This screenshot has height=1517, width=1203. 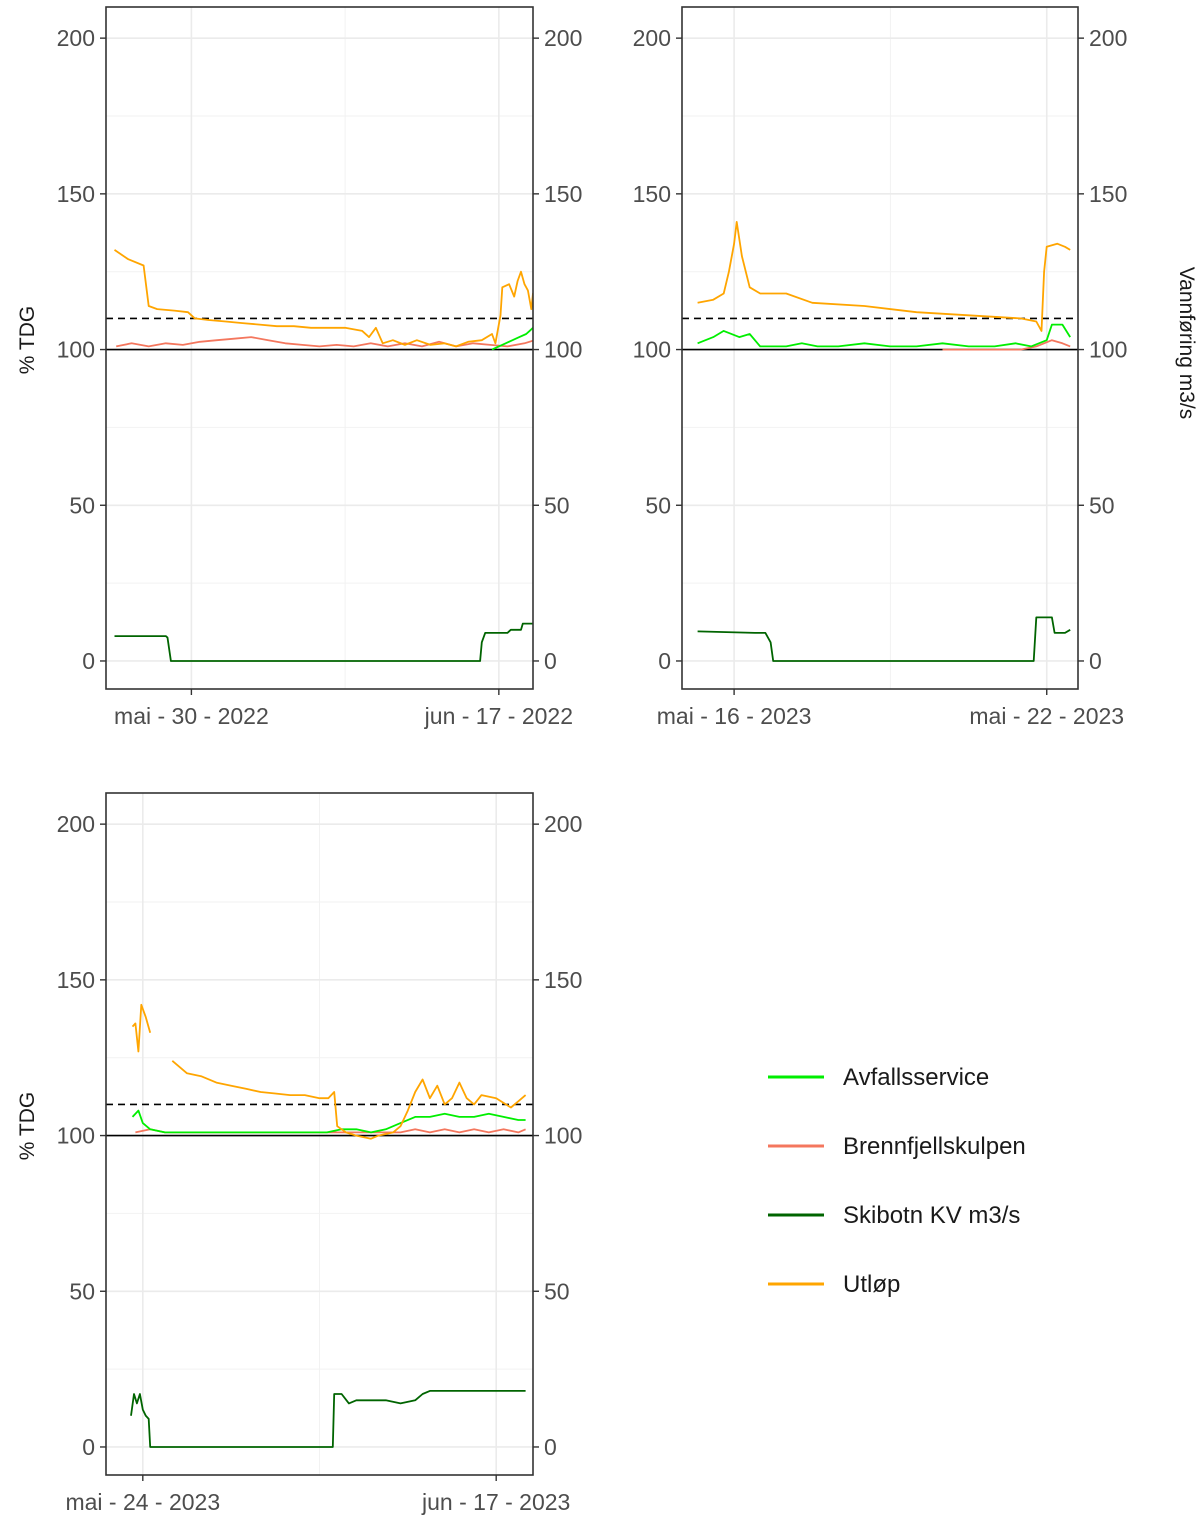 I want to click on legend-item-utl: Utløp, so click(x=834, y=1284).